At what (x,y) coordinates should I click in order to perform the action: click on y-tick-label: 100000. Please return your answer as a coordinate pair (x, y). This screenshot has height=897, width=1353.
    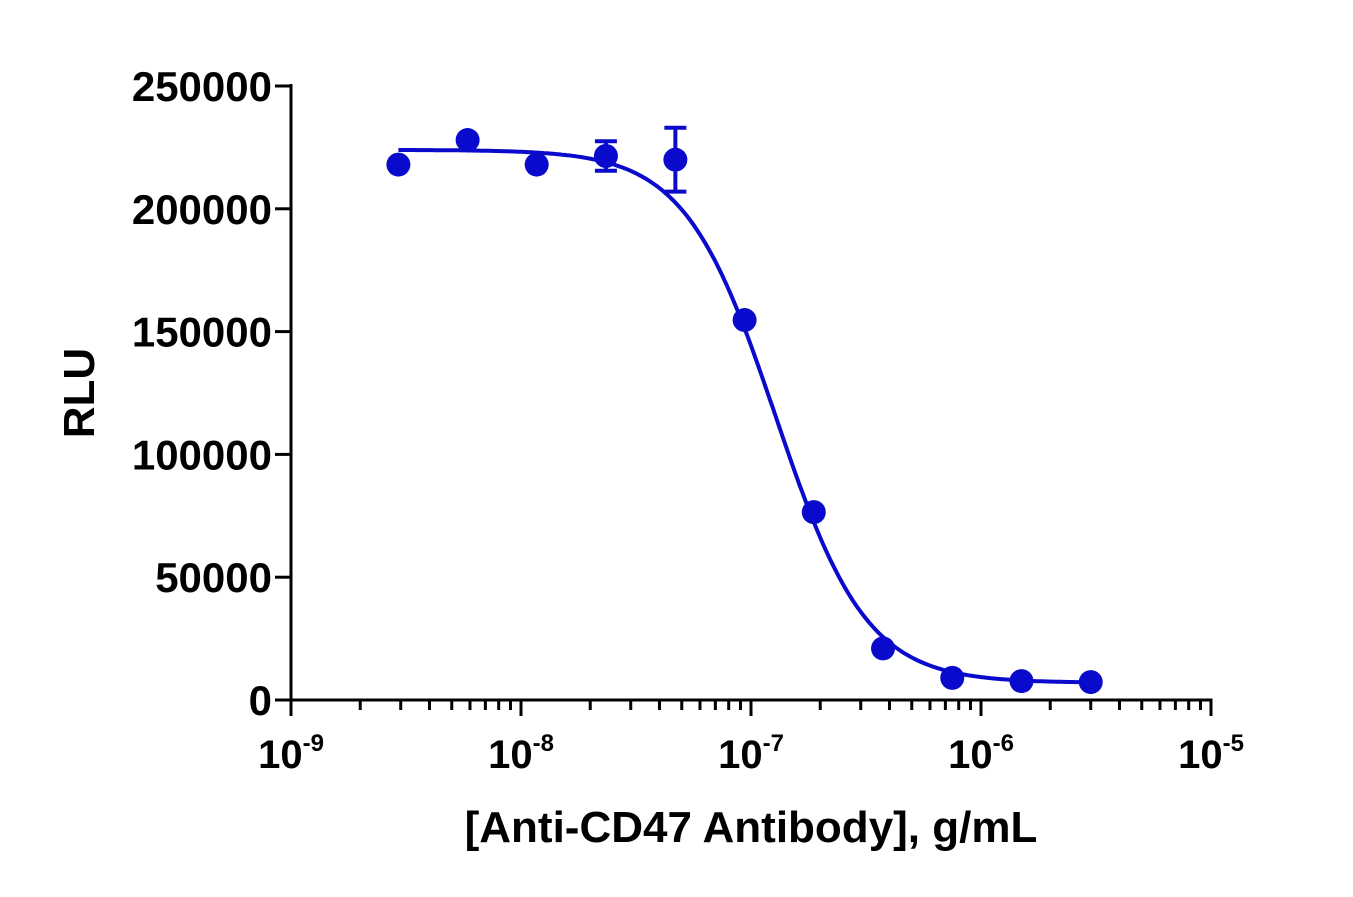
    Looking at the image, I should click on (202, 454).